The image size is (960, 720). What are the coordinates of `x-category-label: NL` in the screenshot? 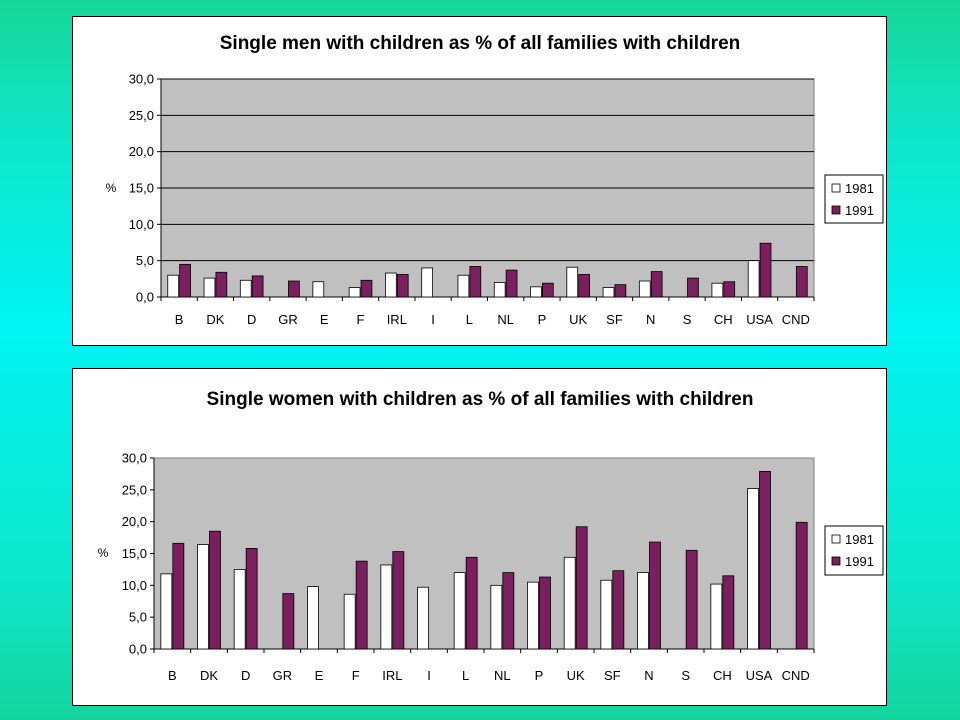 It's located at (502, 675).